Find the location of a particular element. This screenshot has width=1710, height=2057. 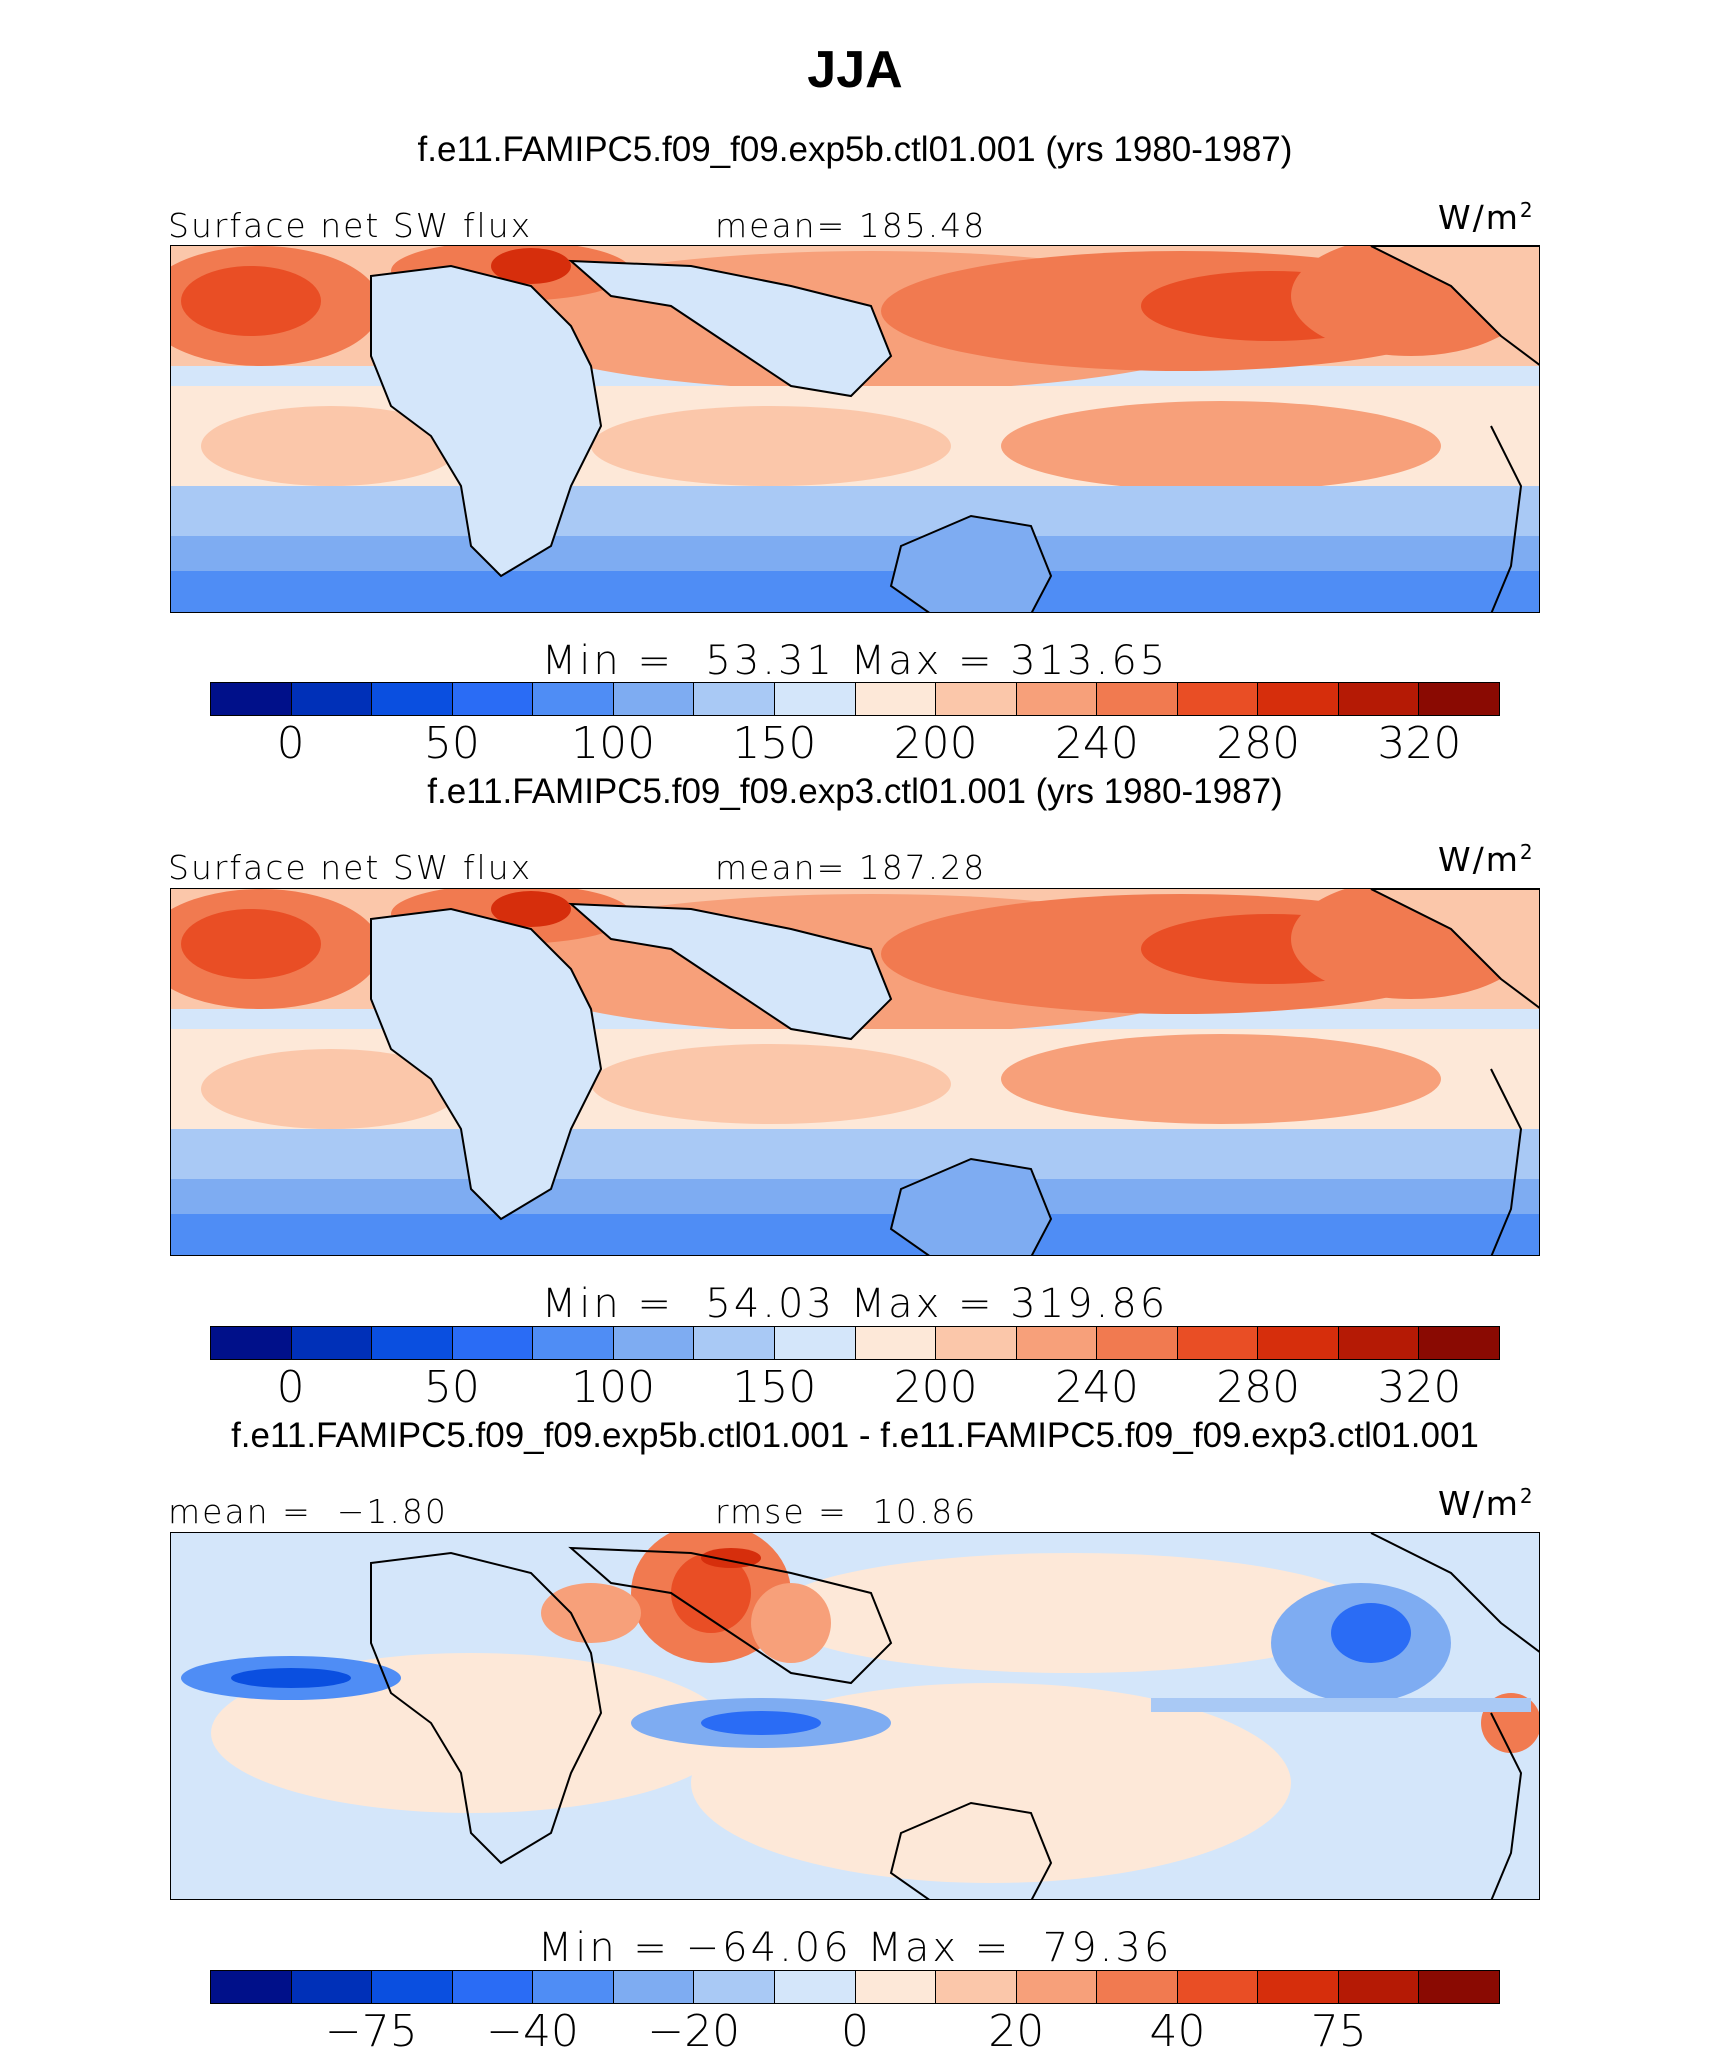

colorbar-tick-label: −75 is located at coordinates (371, 2031).